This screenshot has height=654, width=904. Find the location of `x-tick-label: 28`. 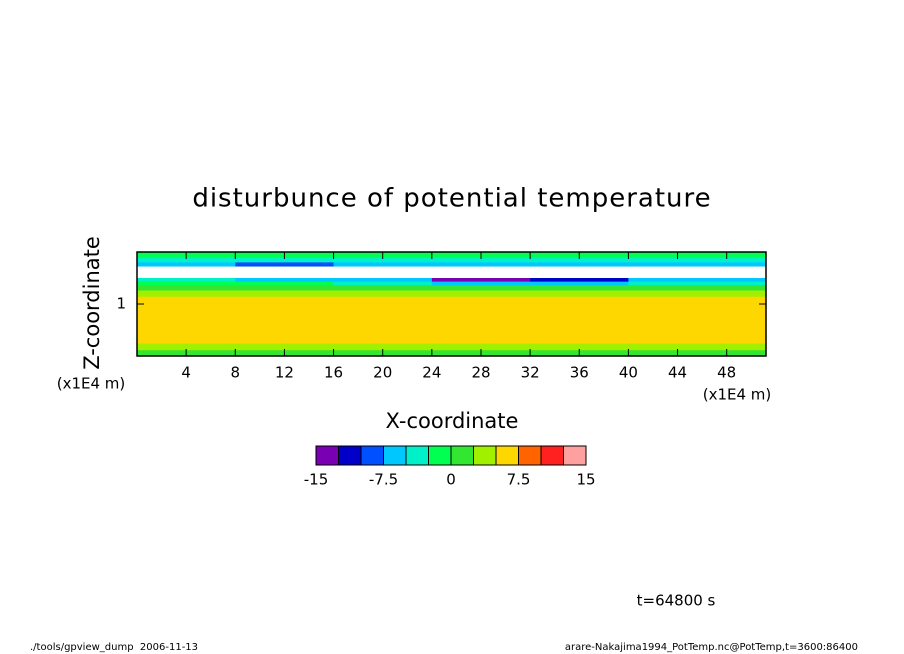

x-tick-label: 28 is located at coordinates (480, 373).